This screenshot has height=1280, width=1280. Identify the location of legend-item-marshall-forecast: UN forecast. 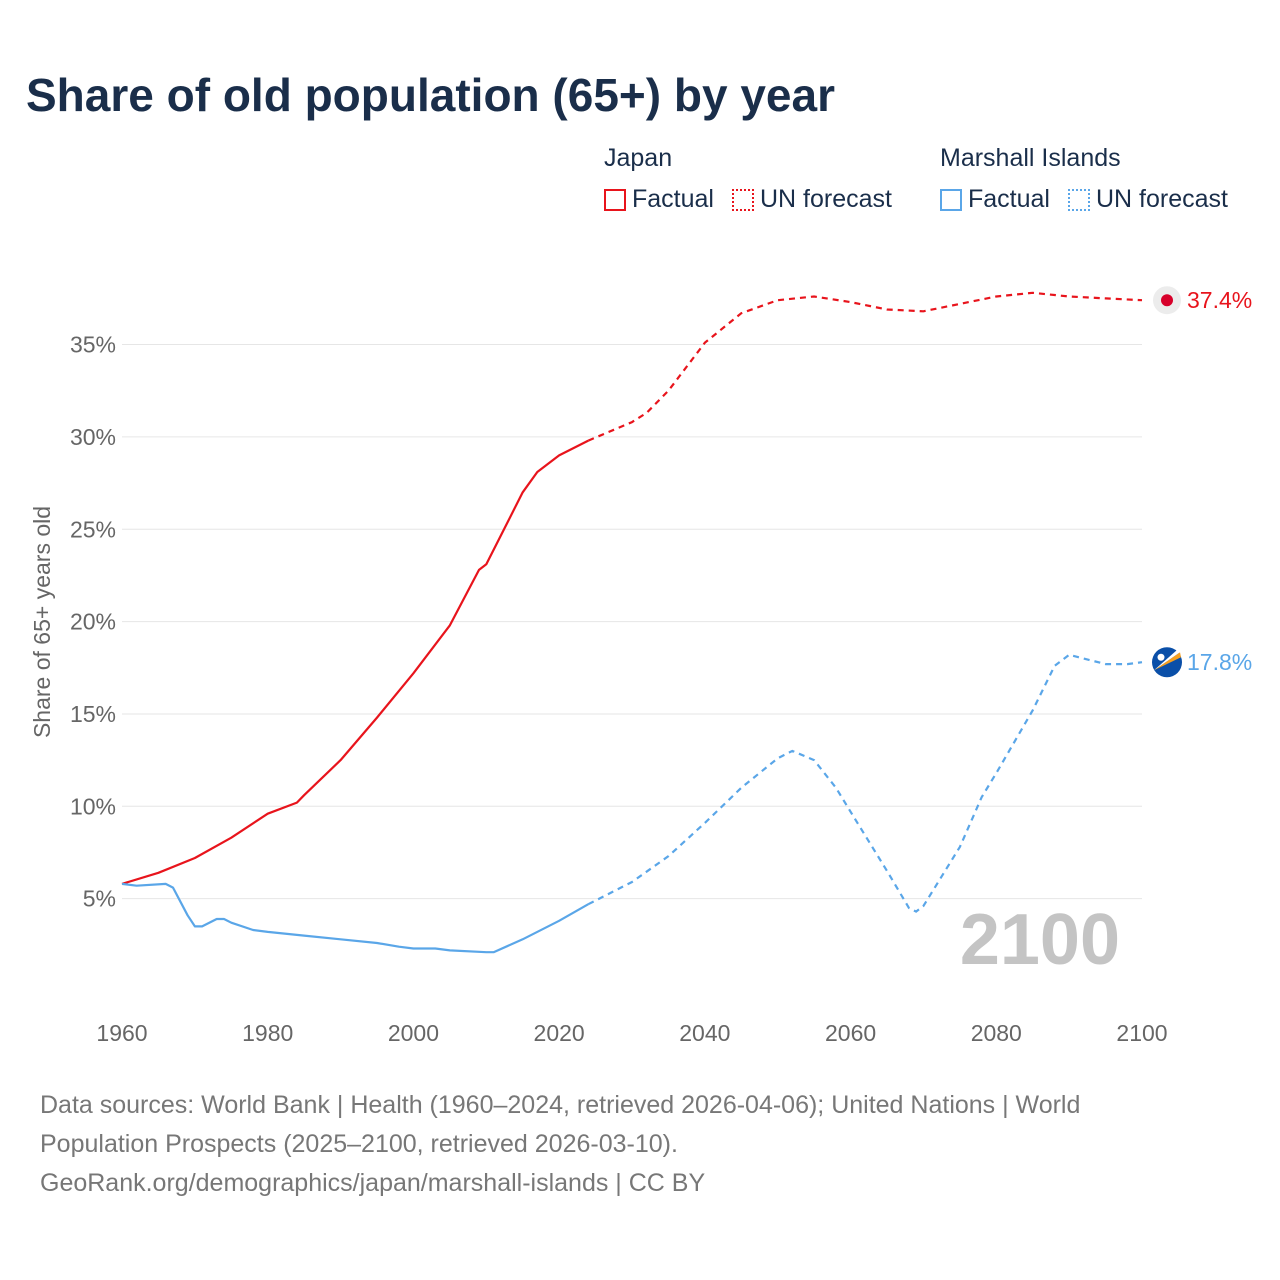
(1147, 199).